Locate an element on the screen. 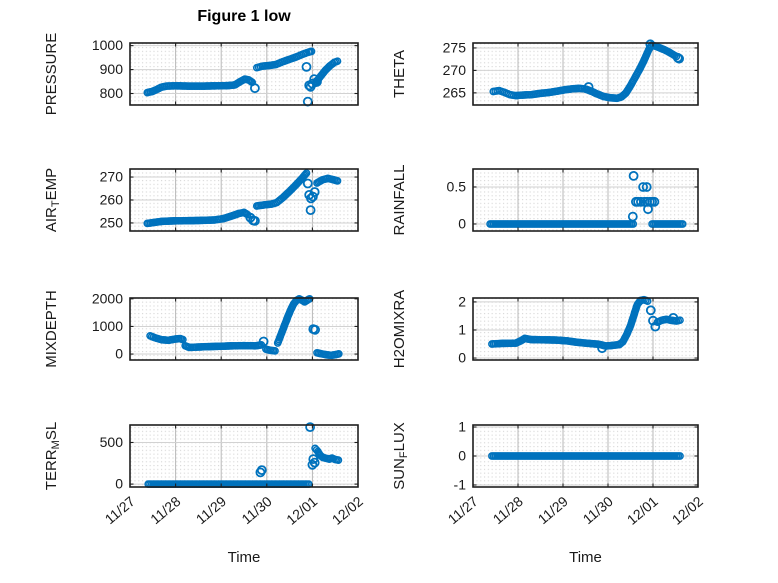  terr-msl-axes-box is located at coordinates (244, 456).